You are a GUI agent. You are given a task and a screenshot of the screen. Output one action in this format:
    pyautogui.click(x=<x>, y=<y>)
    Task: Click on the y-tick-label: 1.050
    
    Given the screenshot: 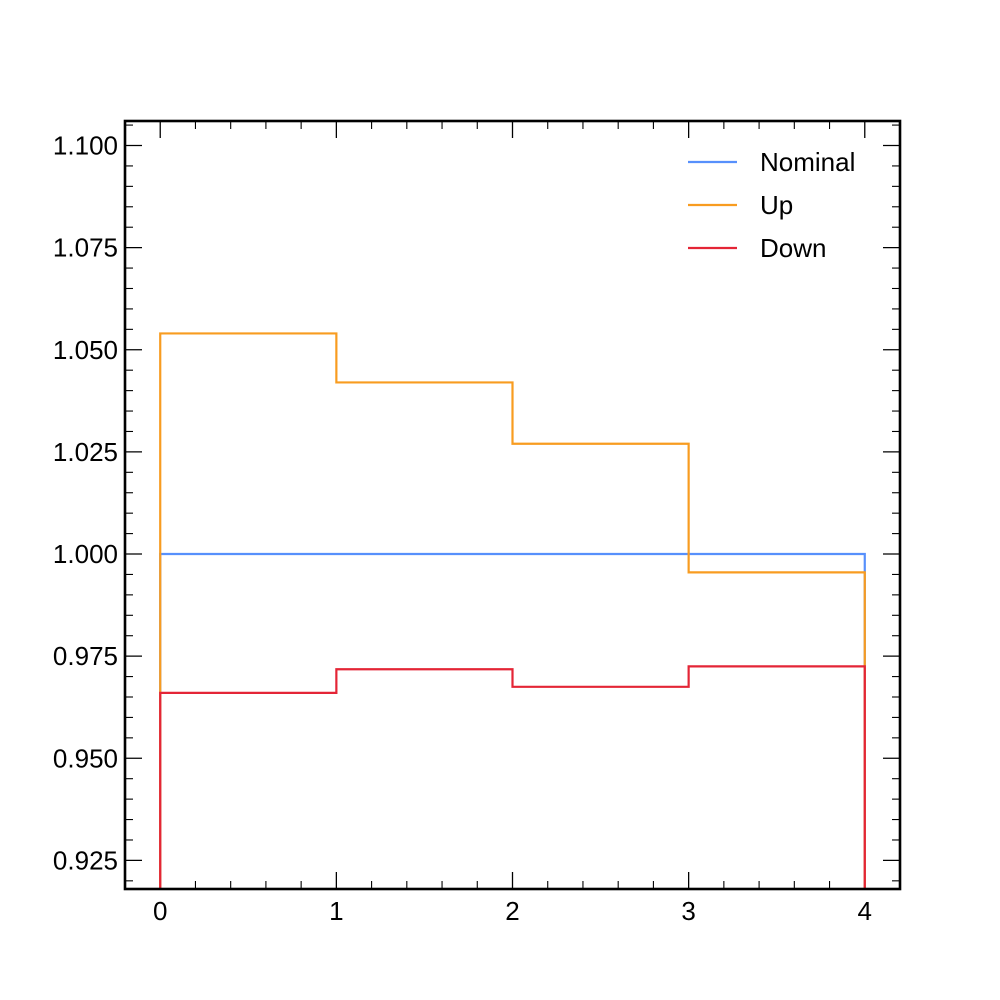 What is the action you would take?
    pyautogui.click(x=85, y=350)
    